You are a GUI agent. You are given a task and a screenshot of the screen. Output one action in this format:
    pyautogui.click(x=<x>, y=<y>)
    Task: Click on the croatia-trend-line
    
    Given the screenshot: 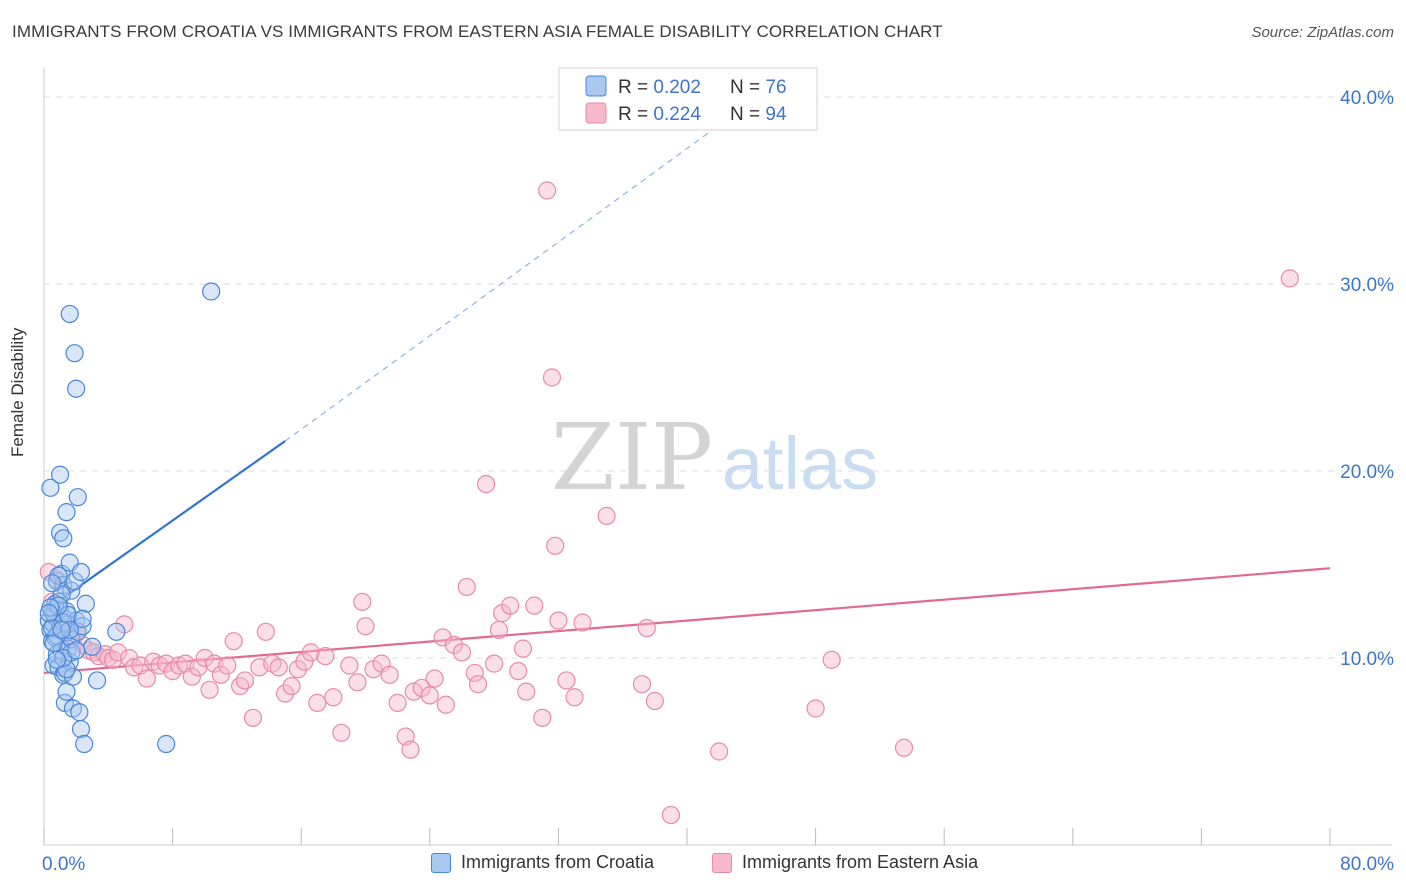 What is the action you would take?
    pyautogui.click(x=164, y=526)
    